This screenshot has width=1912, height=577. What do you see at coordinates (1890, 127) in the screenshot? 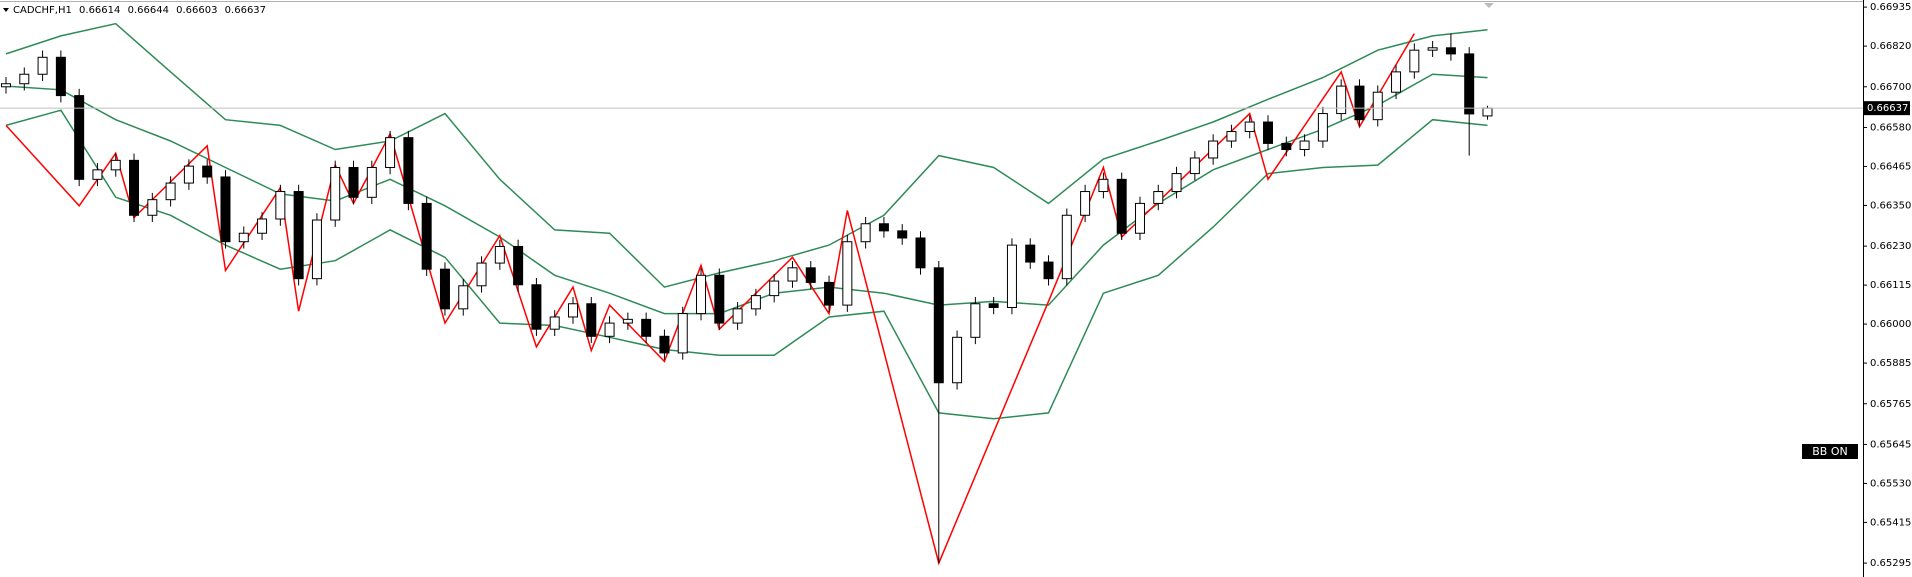
I see `y-tick-label: 0.66580` at bounding box center [1890, 127].